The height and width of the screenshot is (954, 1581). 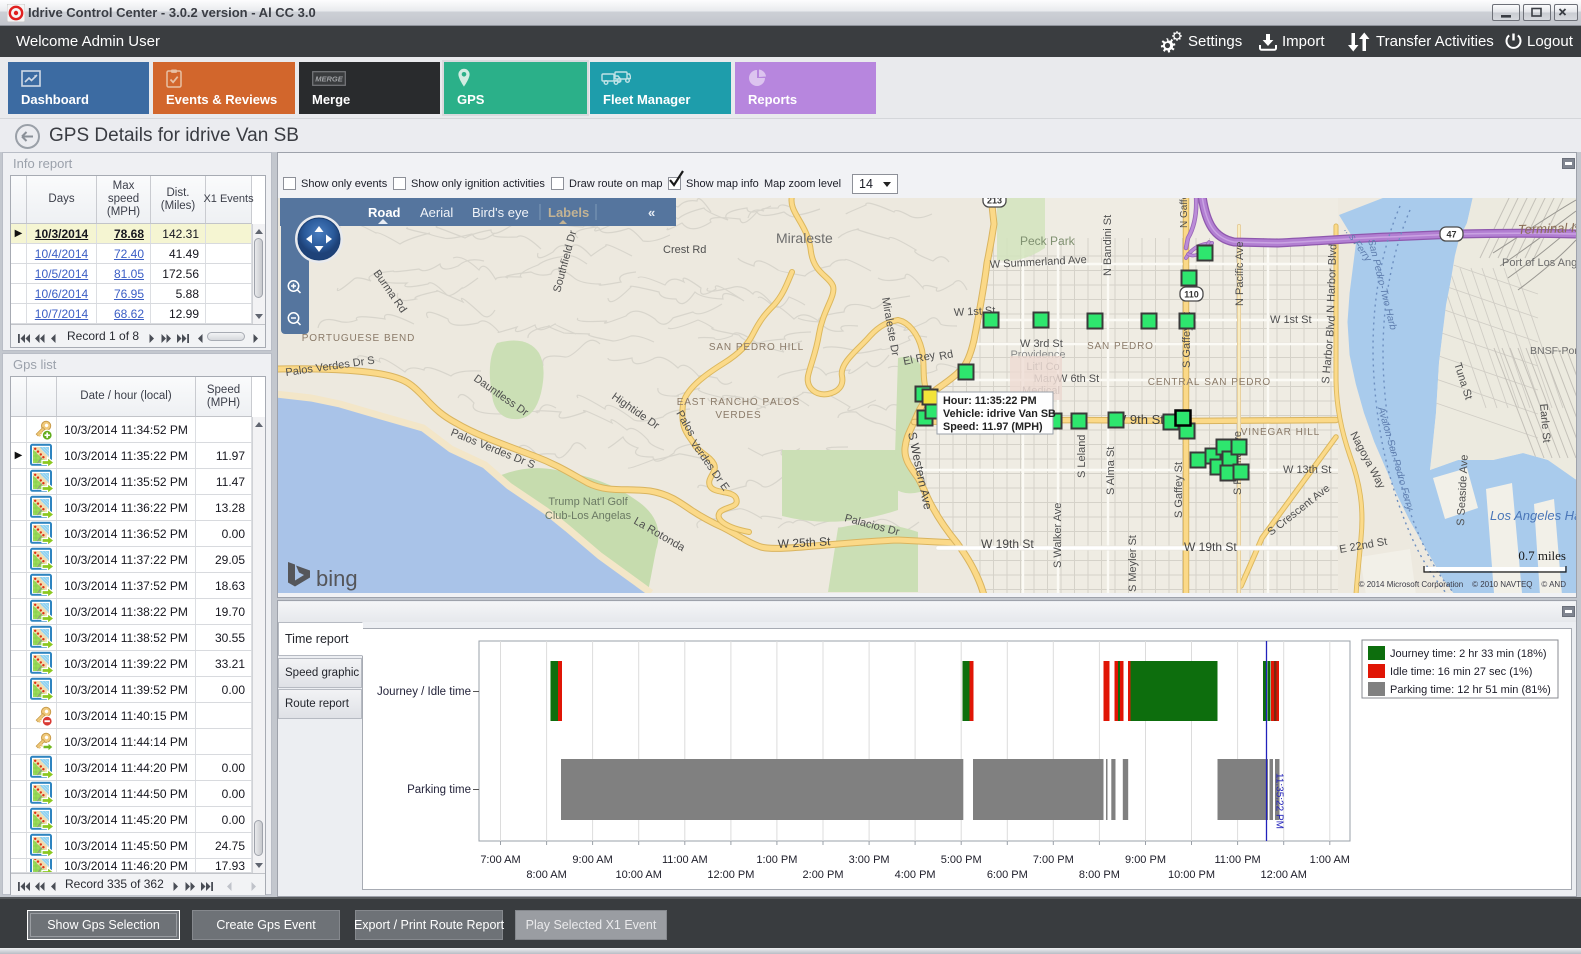 What do you see at coordinates (1553, 351) in the screenshot?
I see `svg-text: BNSF-Port` at bounding box center [1553, 351].